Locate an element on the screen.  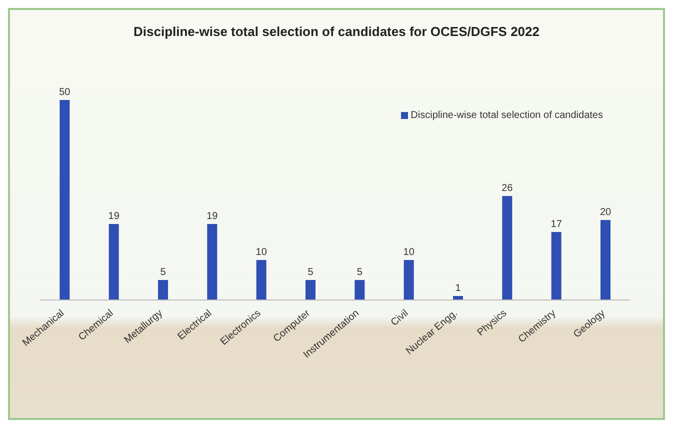
data-label: 1 is located at coordinates (458, 288).